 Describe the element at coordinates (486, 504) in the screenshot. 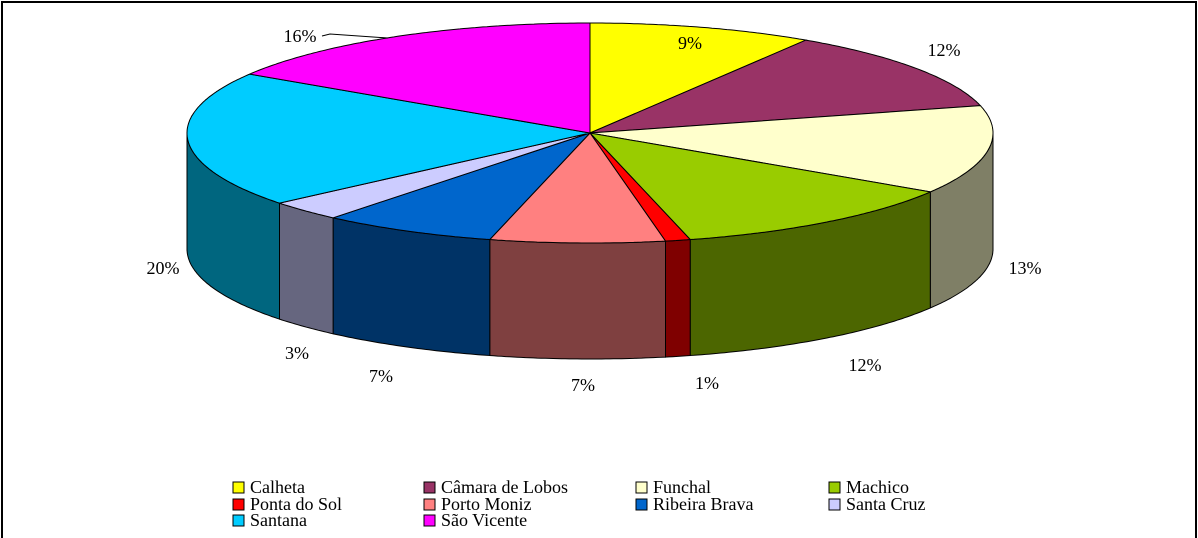

I see `legend-label: Porto Moniz` at that location.